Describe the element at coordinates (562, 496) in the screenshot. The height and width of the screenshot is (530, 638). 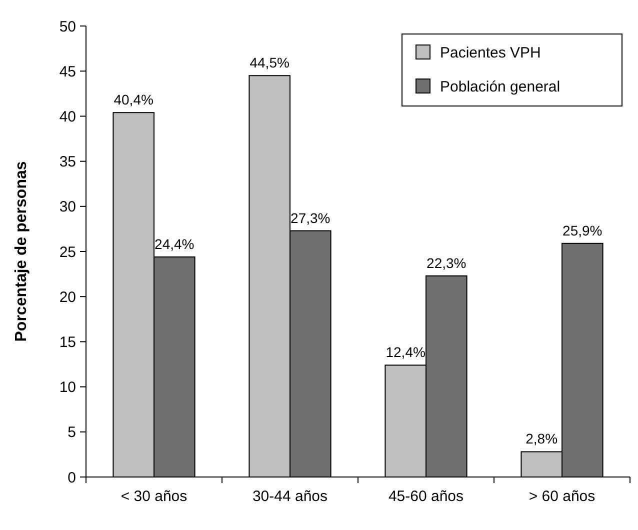
I see `x-tick-label: > 60 años` at that location.